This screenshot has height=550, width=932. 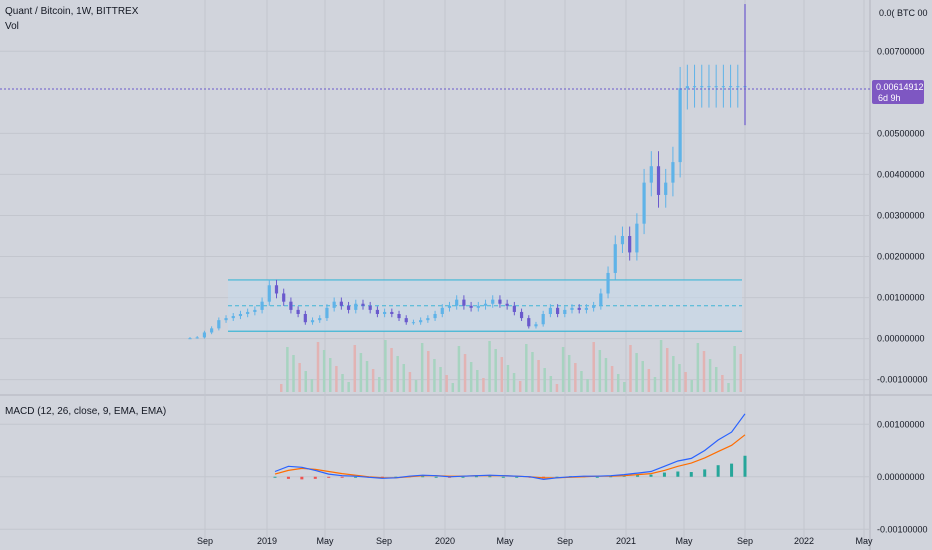 What do you see at coordinates (511, 366) in the screenshot?
I see `volume-bars` at bounding box center [511, 366].